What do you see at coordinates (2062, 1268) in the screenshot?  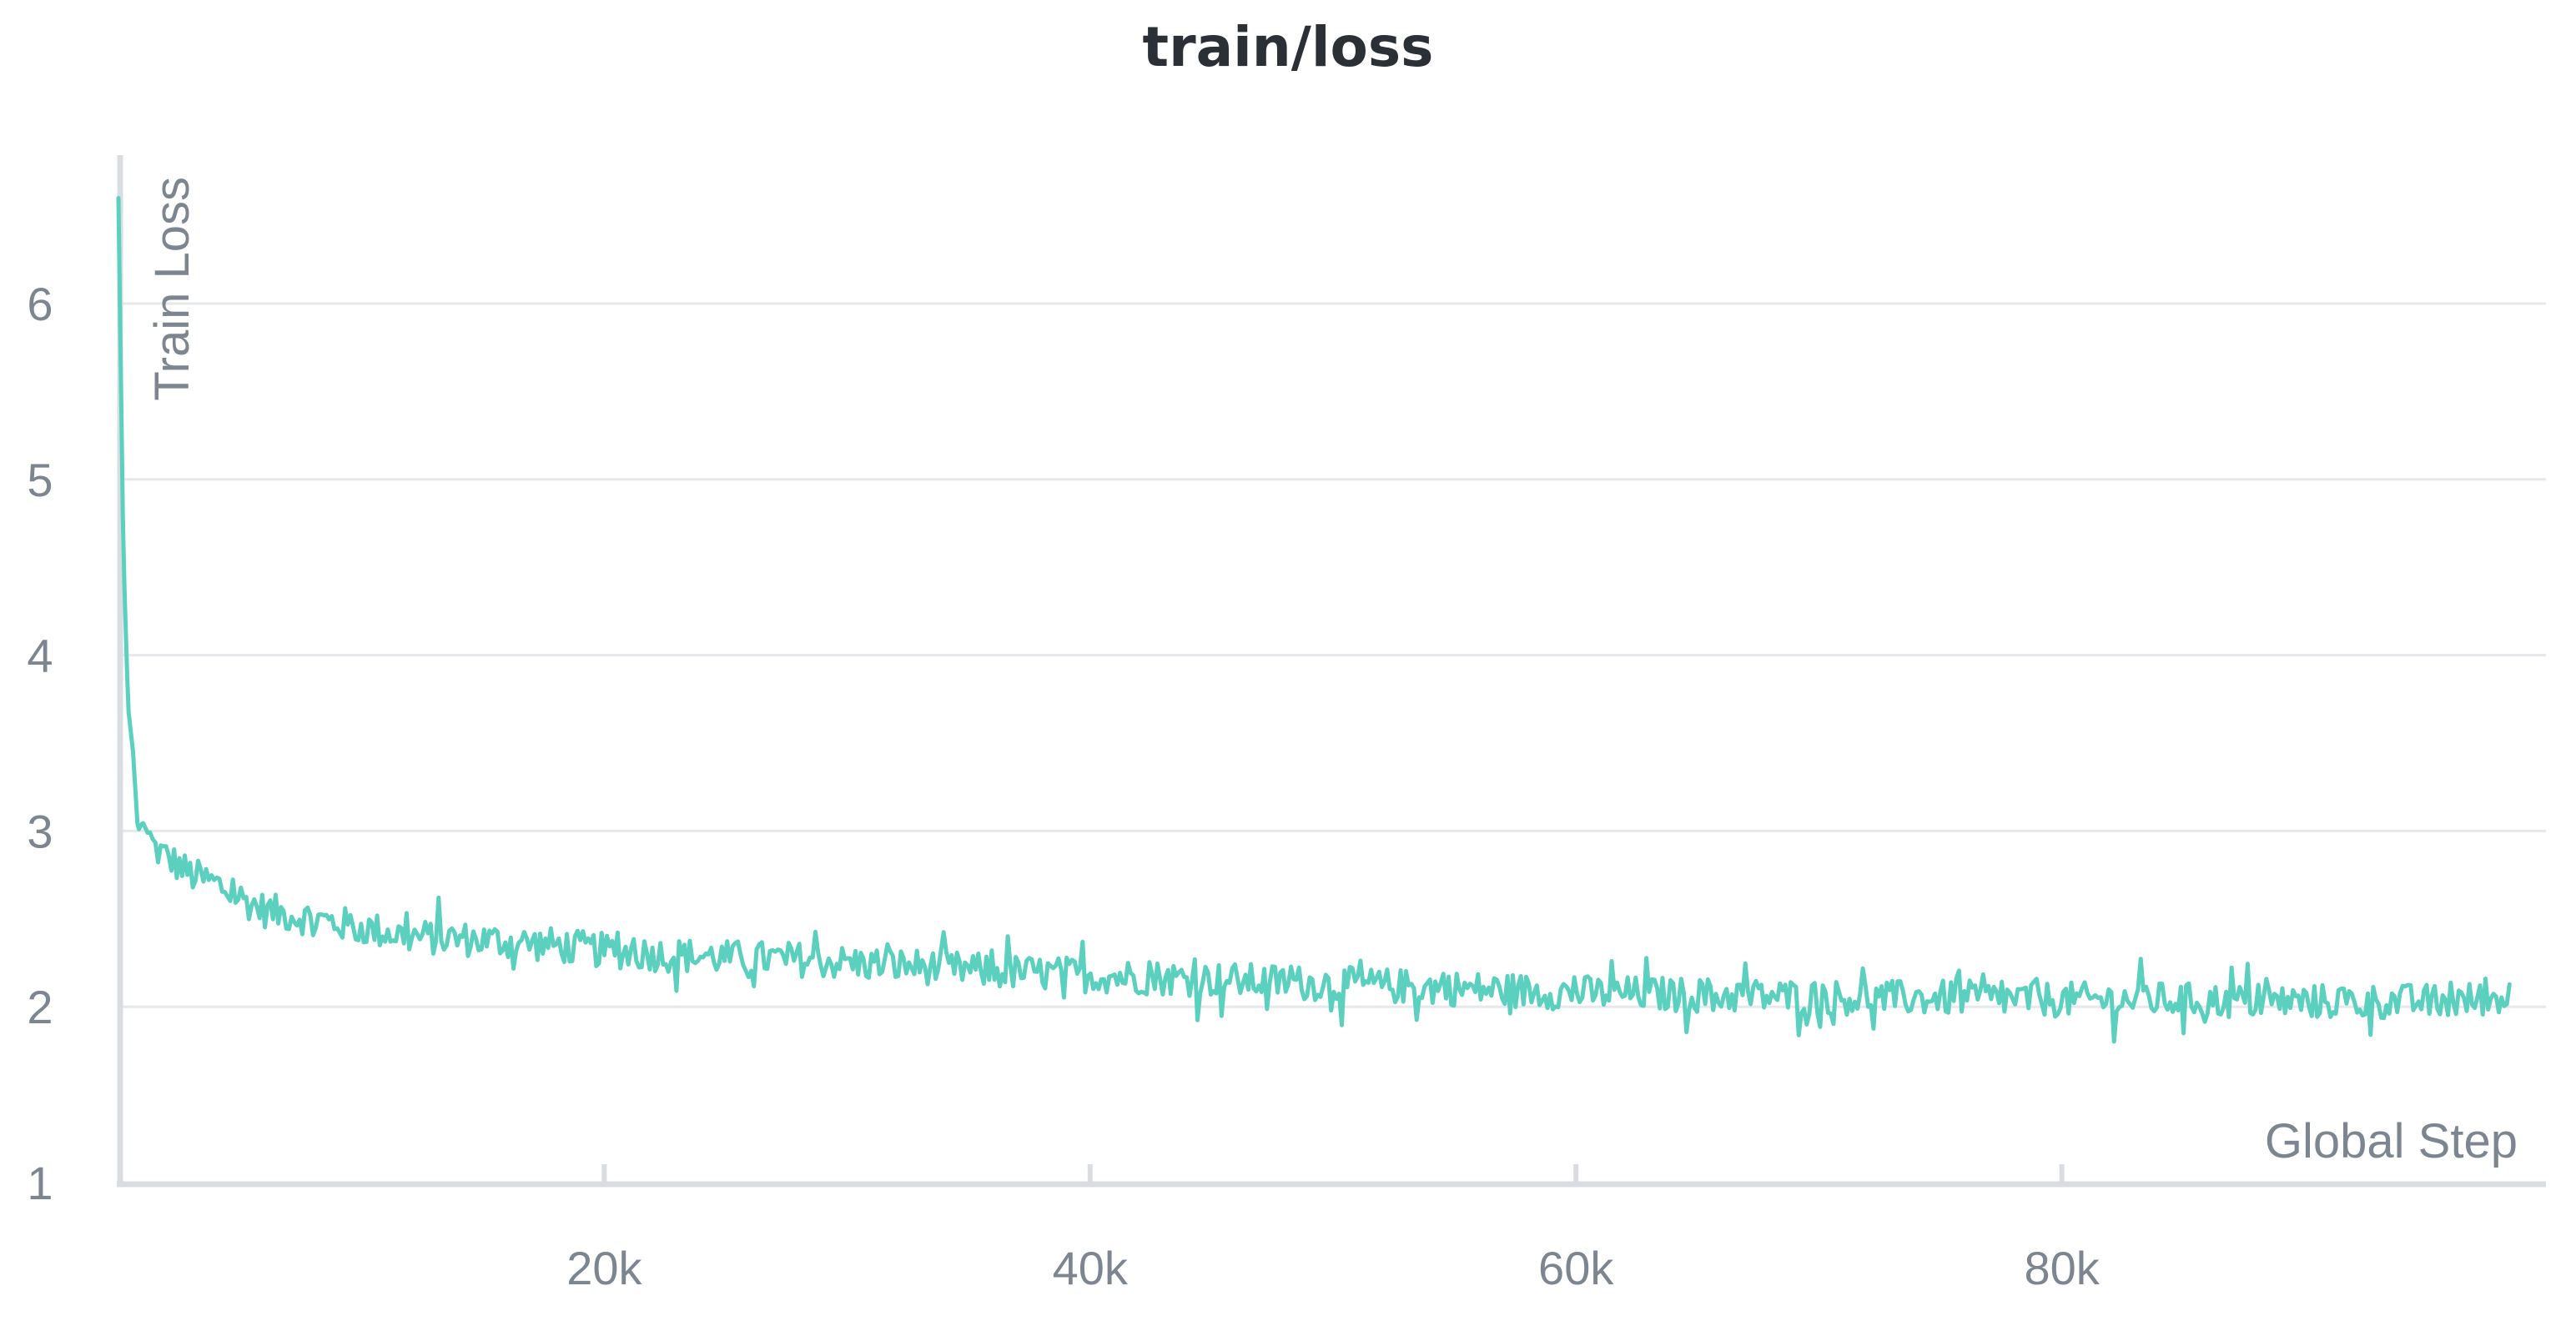 I see `x-tick-label: 80k` at bounding box center [2062, 1268].